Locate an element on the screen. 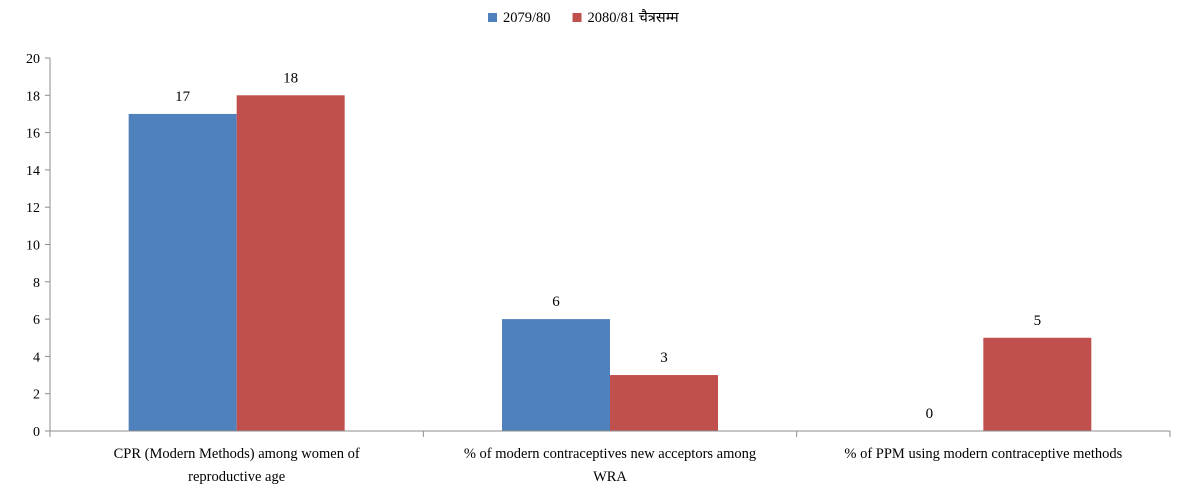  y-tick-label: 20 is located at coordinates (33, 59).